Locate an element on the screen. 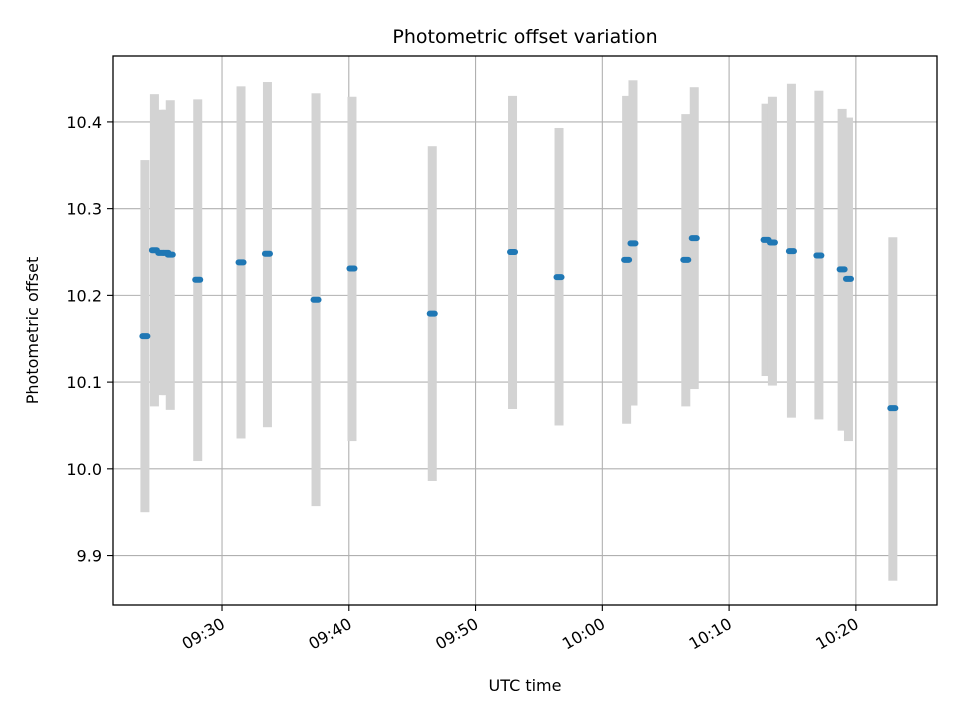  chart-title: Photometric offset variation is located at coordinates (524, 37).